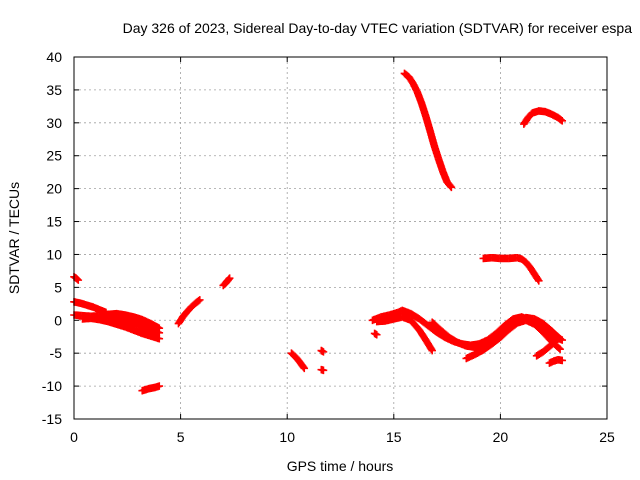 This screenshot has height=480, width=640. I want to click on x-tick-label: 15, so click(394, 437).